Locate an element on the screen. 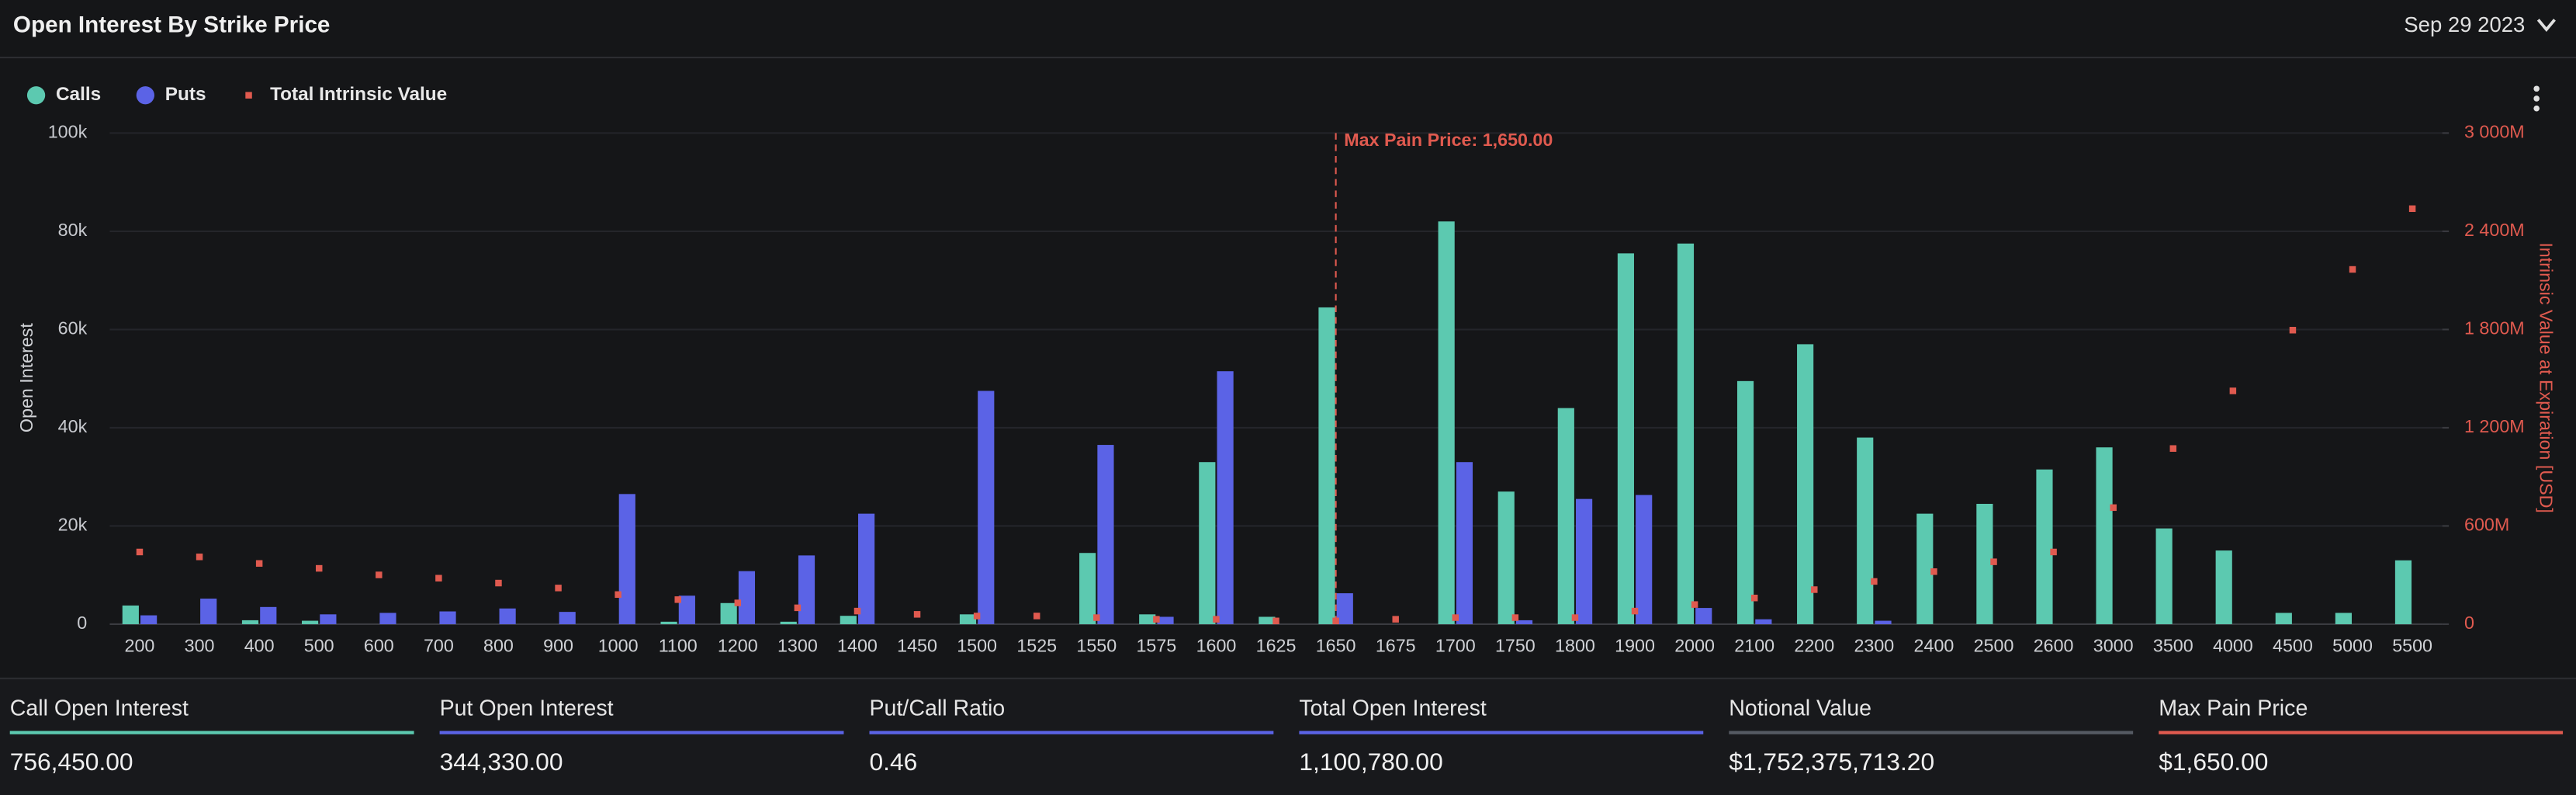 The image size is (2576, 795). y2-tick-label: 2 400M is located at coordinates (2494, 230).